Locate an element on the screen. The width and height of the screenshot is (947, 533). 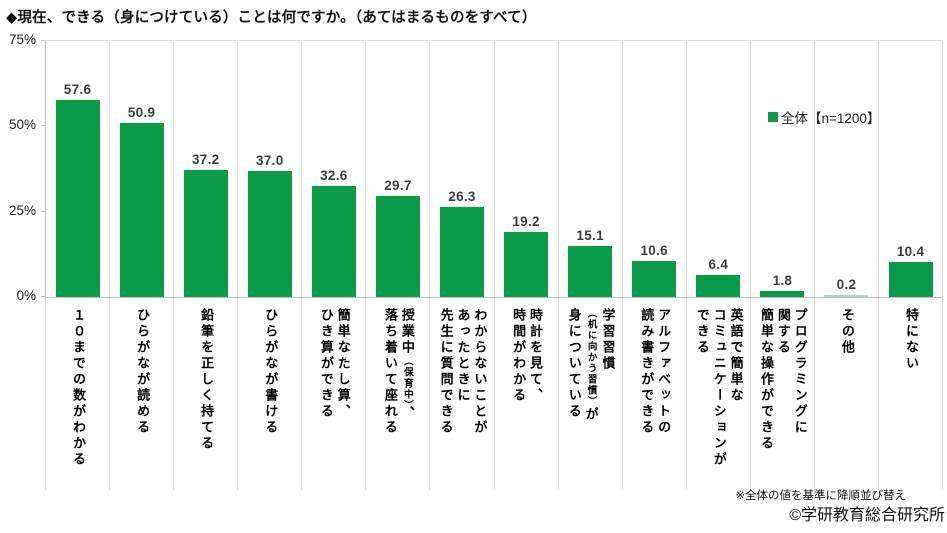
y-tick-label: 75% is located at coordinates (22, 39).